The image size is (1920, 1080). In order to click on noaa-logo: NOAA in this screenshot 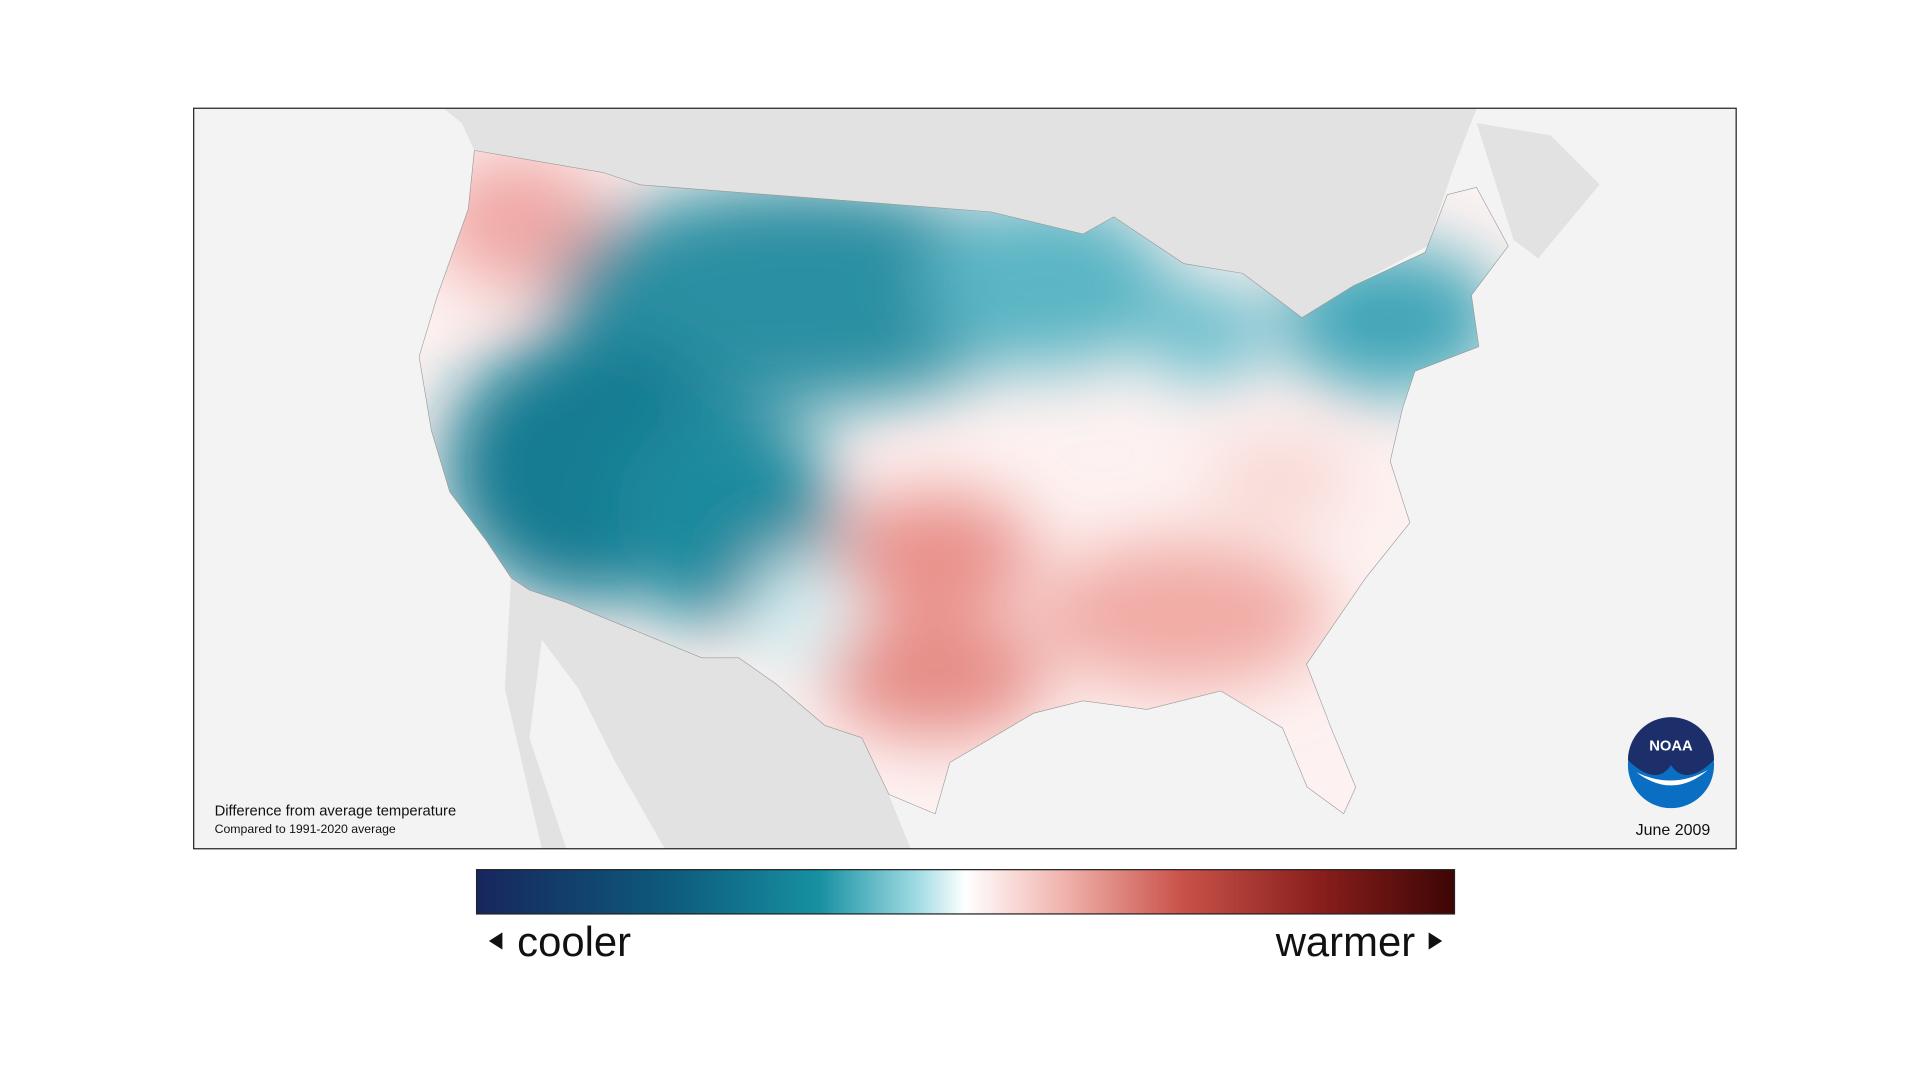, I will do `click(1671, 763)`.